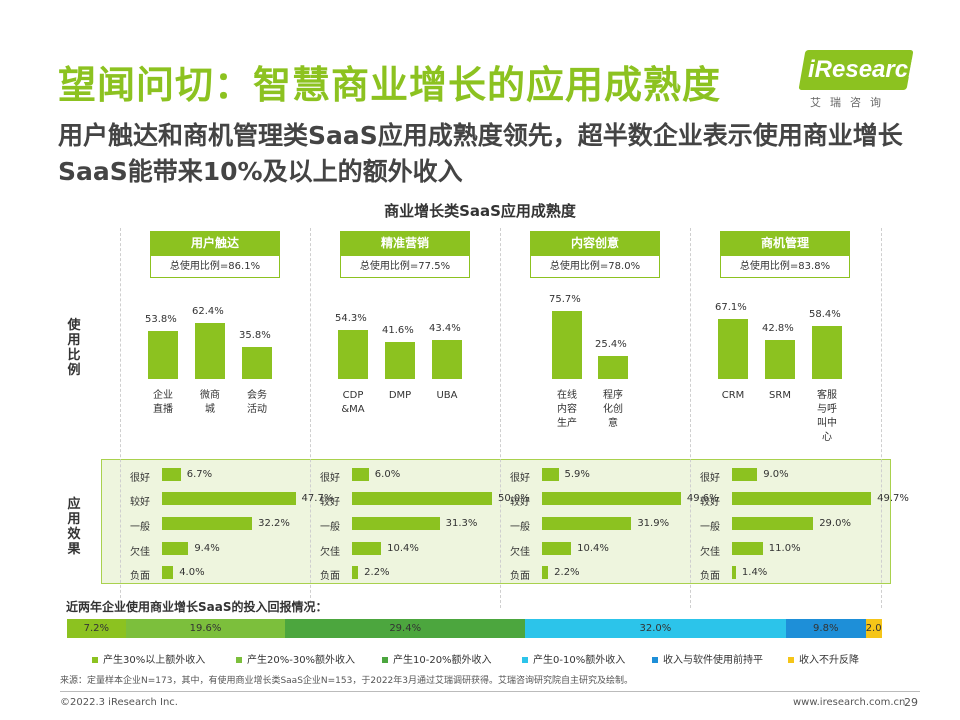 Image resolution: width=960 pixels, height=720 pixels. Describe the element at coordinates (405, 628) in the screenshot. I see `roi-segment: 29.4%` at that location.